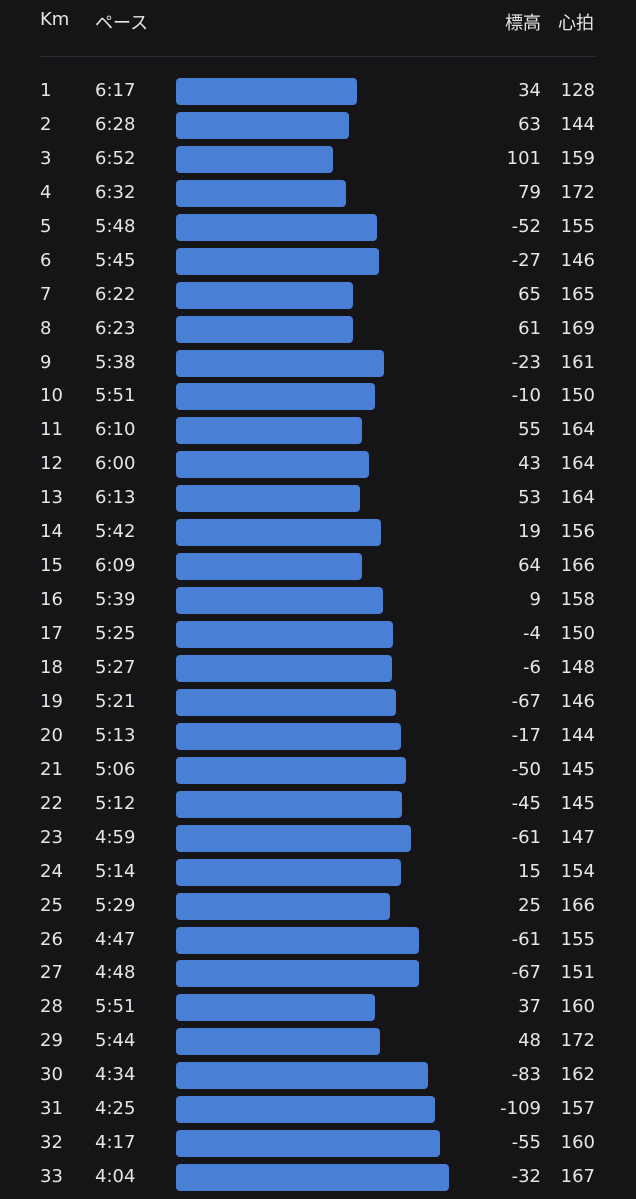 This screenshot has width=636, height=1199. What do you see at coordinates (51, 735) in the screenshot?
I see `split-km: 20` at bounding box center [51, 735].